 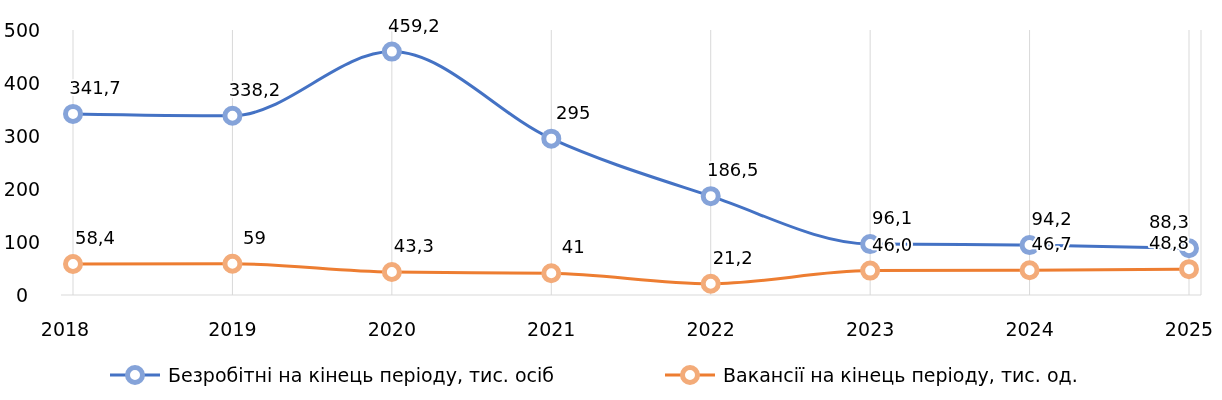 I want to click on y-tick-label: 0, so click(x=22, y=295).